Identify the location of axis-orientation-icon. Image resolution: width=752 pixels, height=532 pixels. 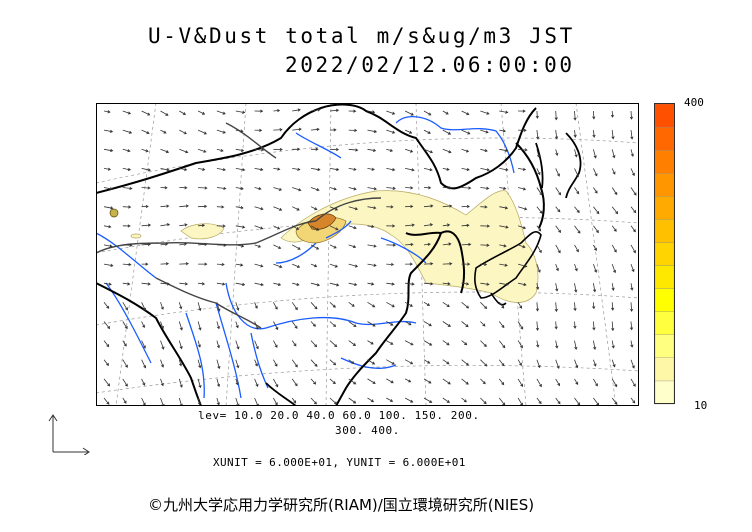
(69, 434).